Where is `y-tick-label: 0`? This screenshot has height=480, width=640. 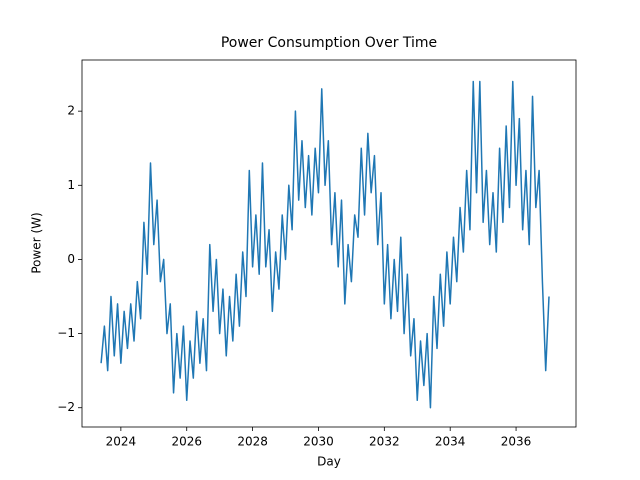
y-tick-label: 0 is located at coordinates (71, 259).